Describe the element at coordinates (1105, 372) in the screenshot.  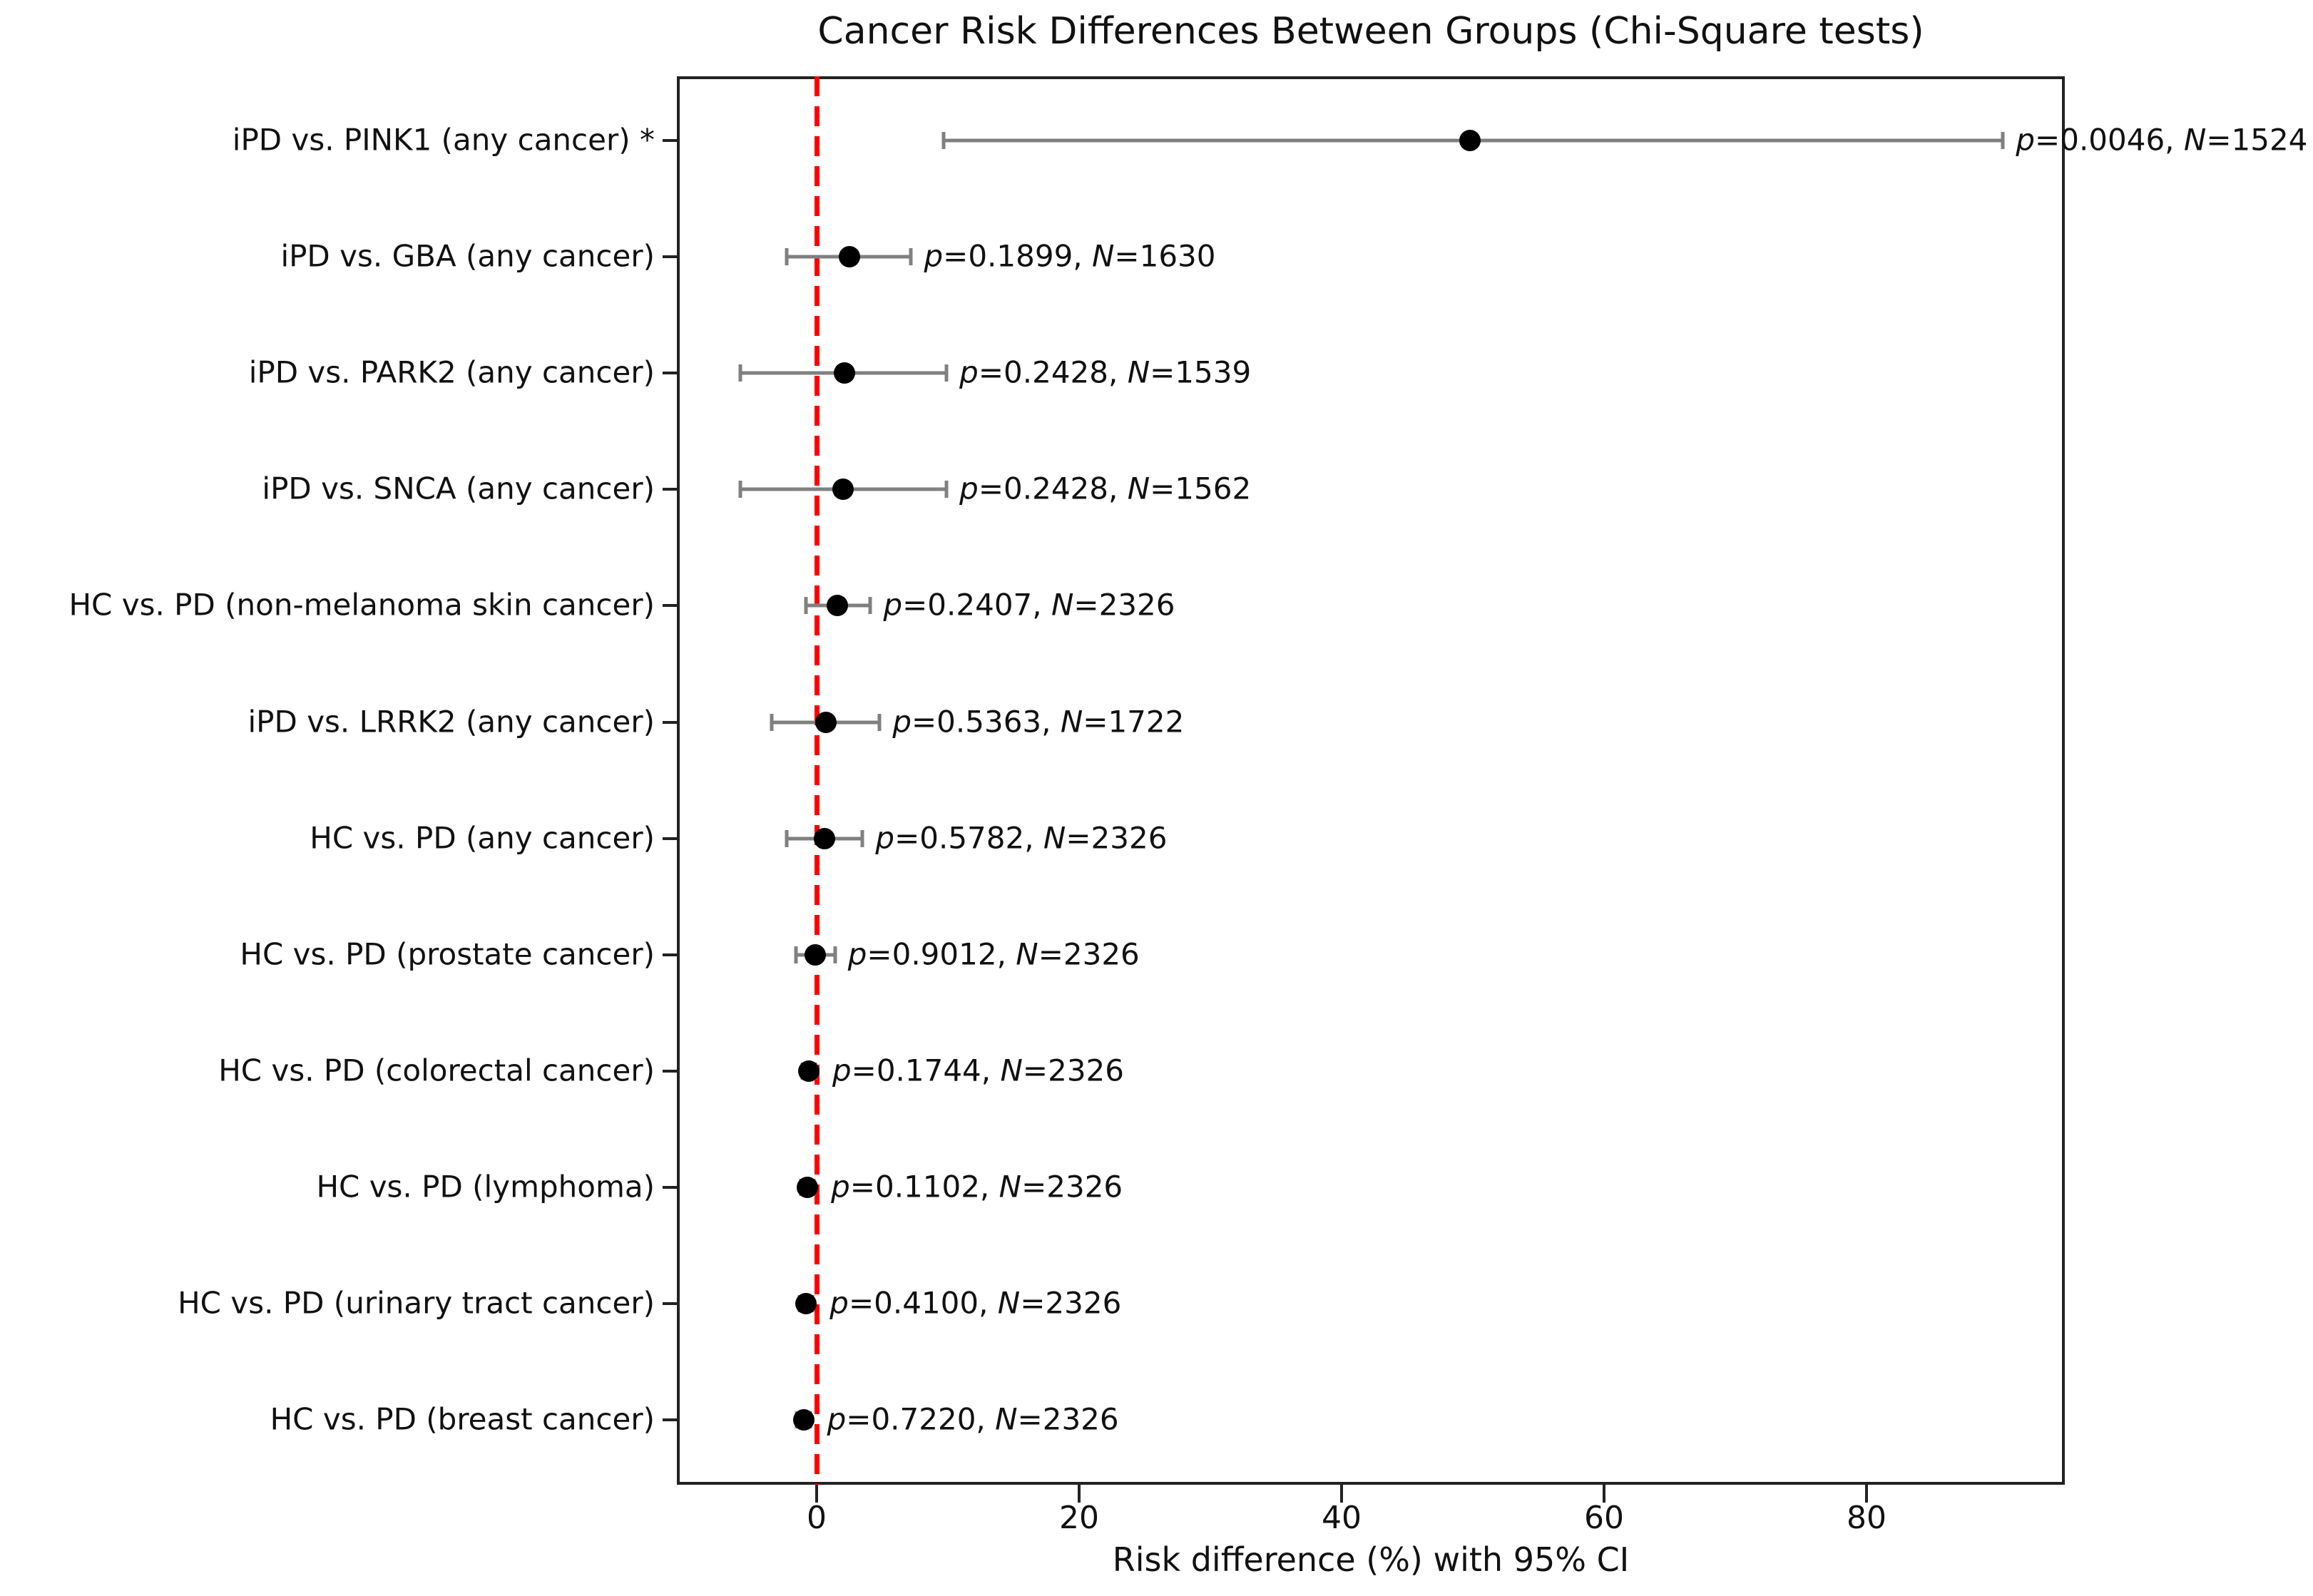
I see `p-value-annotation: p=0.2428, N=1539` at that location.